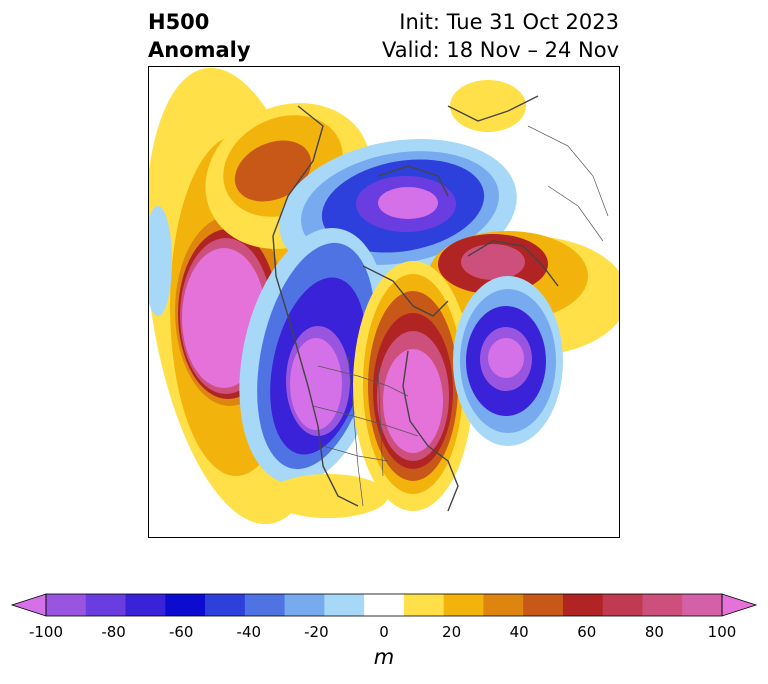  What do you see at coordinates (313, 356) in the screenshot?
I see `west-coast-trough` at bounding box center [313, 356].